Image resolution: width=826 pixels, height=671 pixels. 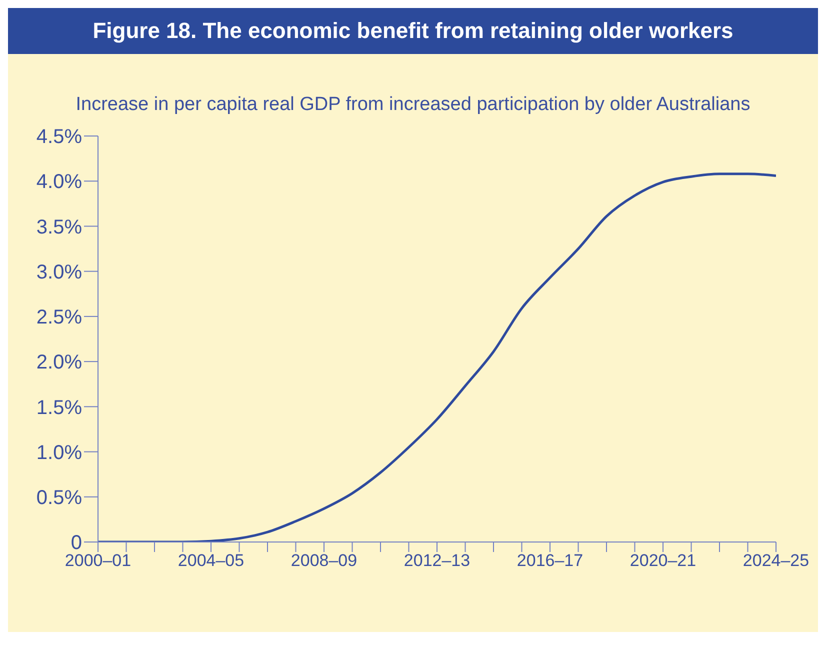 I want to click on y-tick-label: 4.0%, so click(x=59, y=182).